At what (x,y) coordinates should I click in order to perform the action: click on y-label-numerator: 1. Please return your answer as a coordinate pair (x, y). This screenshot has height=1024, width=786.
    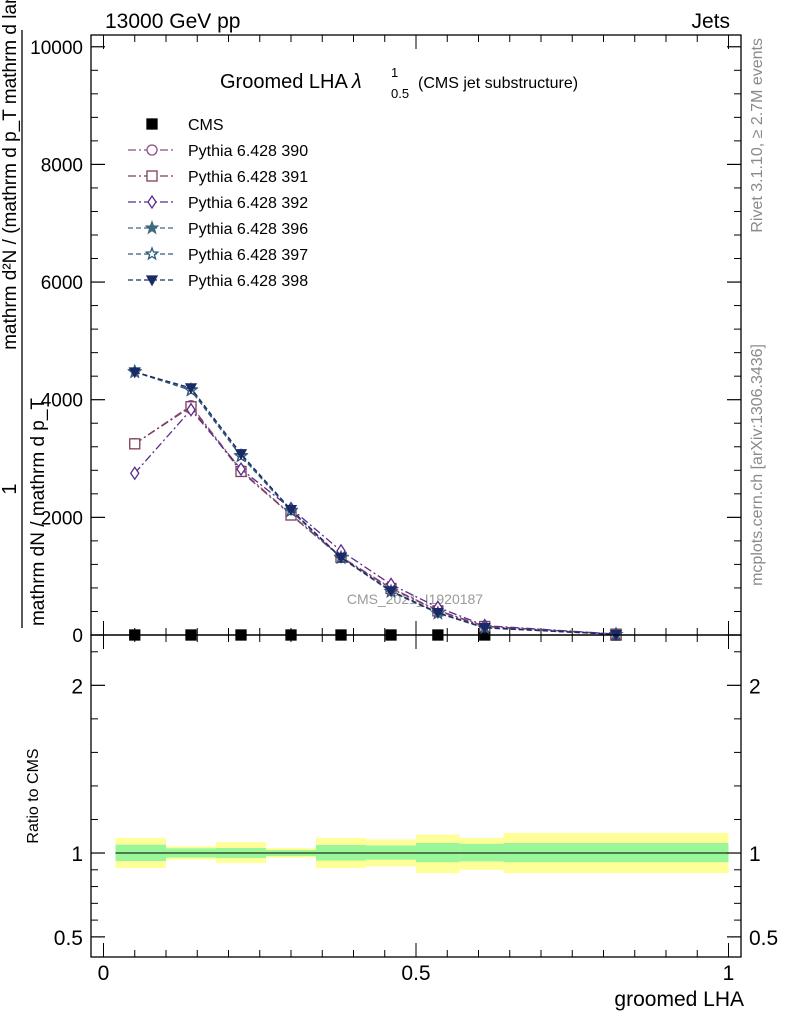
    Looking at the image, I should click on (10, 488).